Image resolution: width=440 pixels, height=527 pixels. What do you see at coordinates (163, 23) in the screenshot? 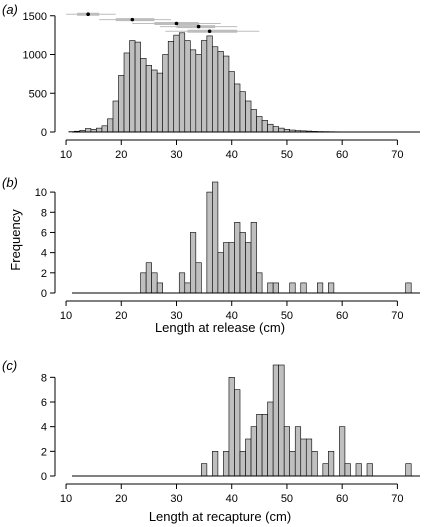
I see `panel-a-intervals` at bounding box center [163, 23].